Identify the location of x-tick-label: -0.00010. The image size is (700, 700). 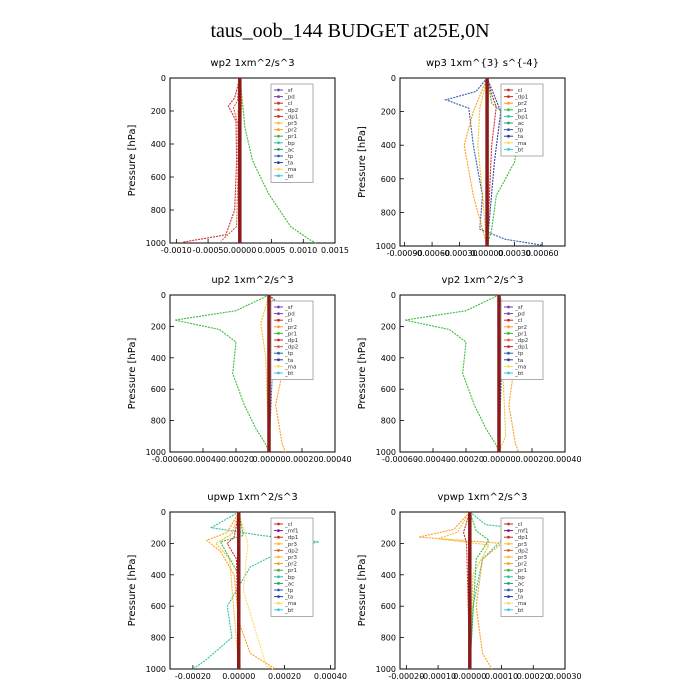
(438, 676).